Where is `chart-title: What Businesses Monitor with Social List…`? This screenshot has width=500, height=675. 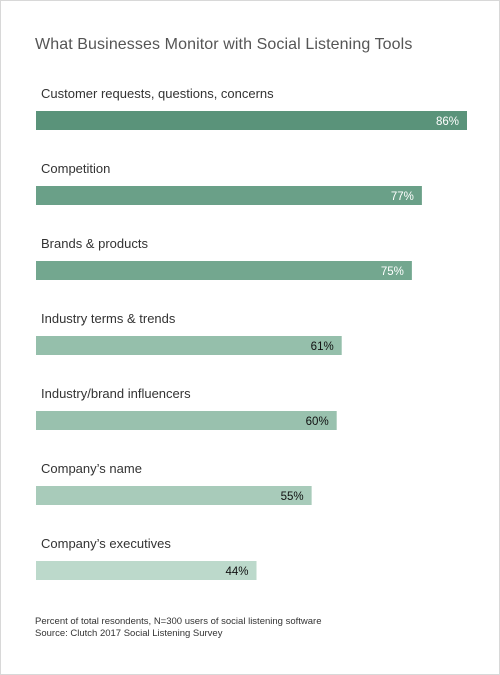 chart-title: What Businesses Monitor with Social List… is located at coordinates (224, 44).